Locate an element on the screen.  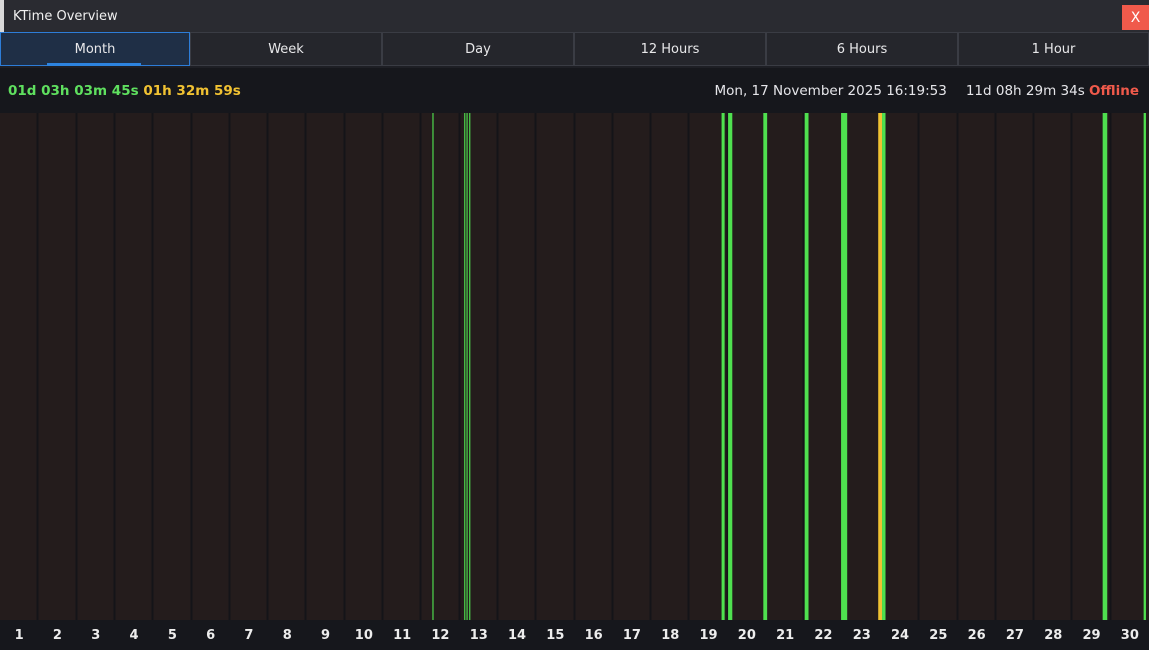
day-tick-label: 6 is located at coordinates (211, 635).